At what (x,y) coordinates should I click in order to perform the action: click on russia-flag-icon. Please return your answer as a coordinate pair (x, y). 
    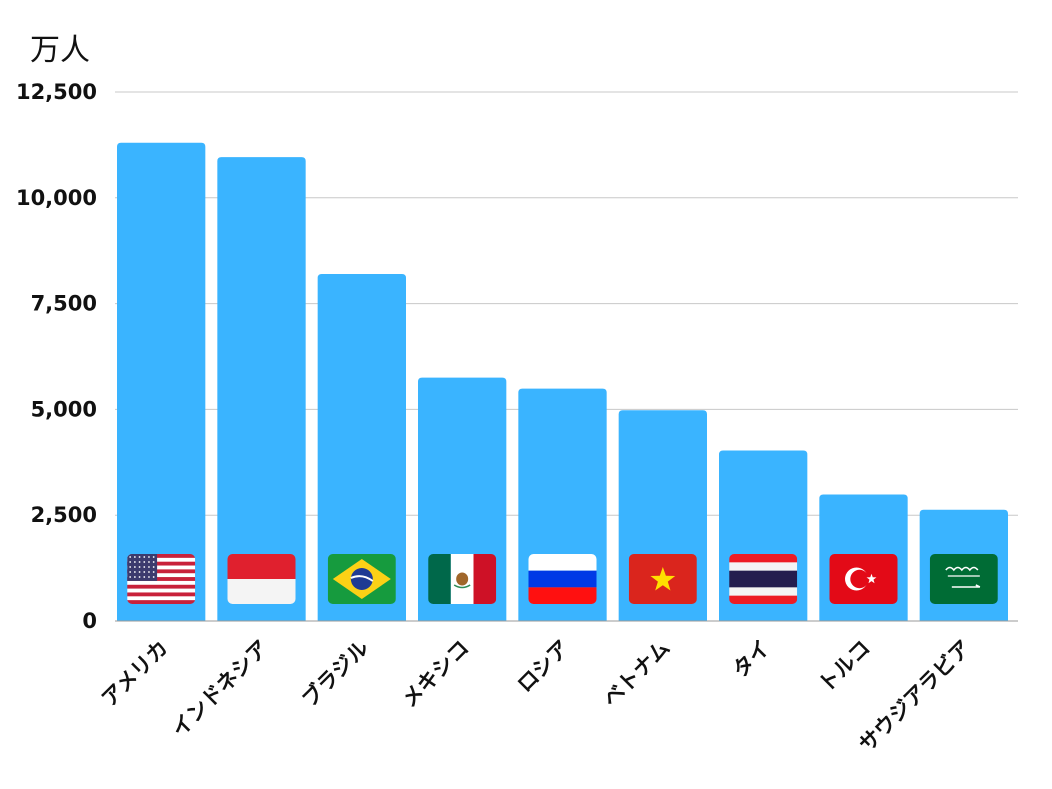
    Looking at the image, I should click on (562, 579).